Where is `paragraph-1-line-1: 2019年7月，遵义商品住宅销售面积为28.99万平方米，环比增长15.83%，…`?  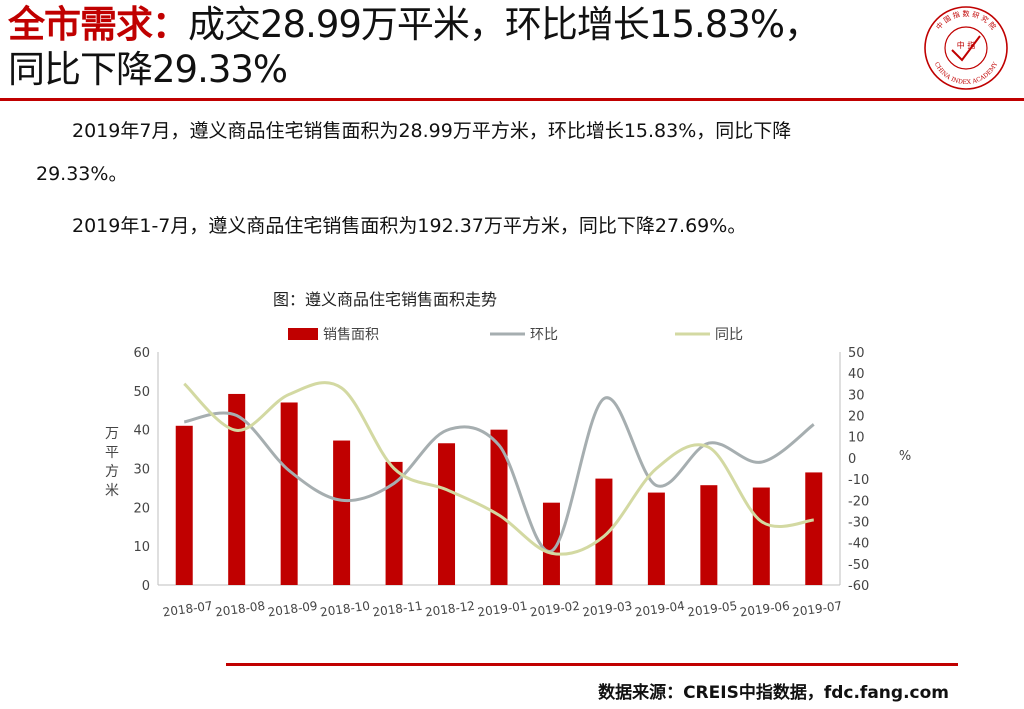 paragraph-1-line-1: 2019年7月，遵义商品住宅销售面积为28.99万平方米，环比增长15.83%，… is located at coordinates (432, 131).